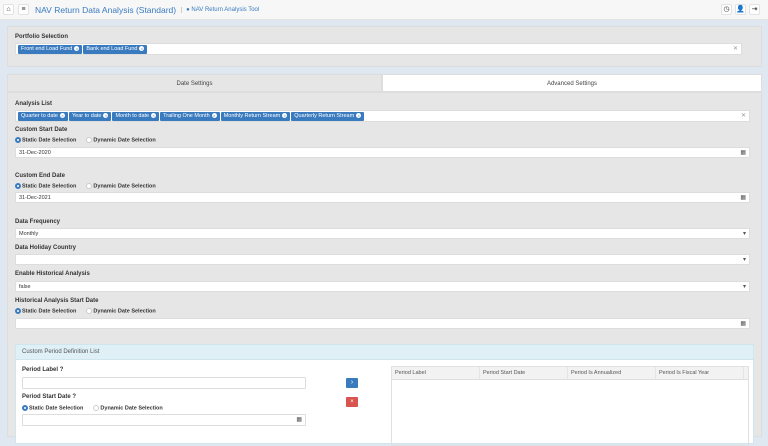  What do you see at coordinates (42, 37) in the screenshot?
I see `portfolio-label: Portfolio Selection` at bounding box center [42, 37].